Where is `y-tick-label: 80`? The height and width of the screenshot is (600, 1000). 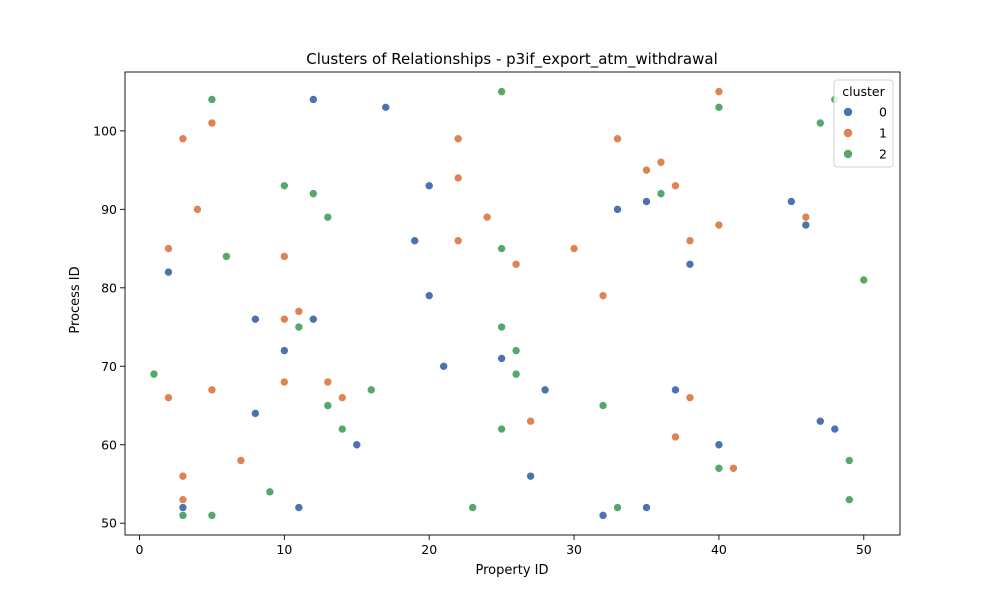 y-tick-label: 80 is located at coordinates (109, 287).